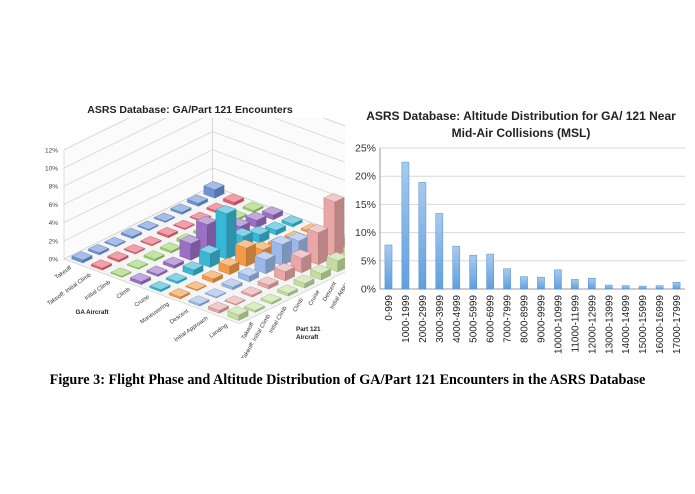  I want to click on x-tick-label: 1000-1999, so click(406, 319).